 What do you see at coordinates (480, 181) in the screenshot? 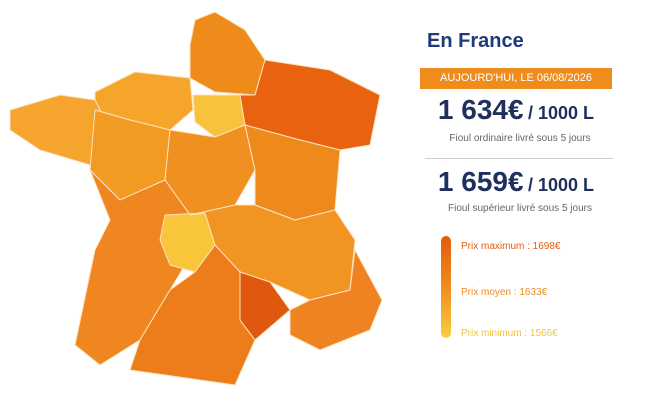
I see `price: 1 659€` at bounding box center [480, 181].